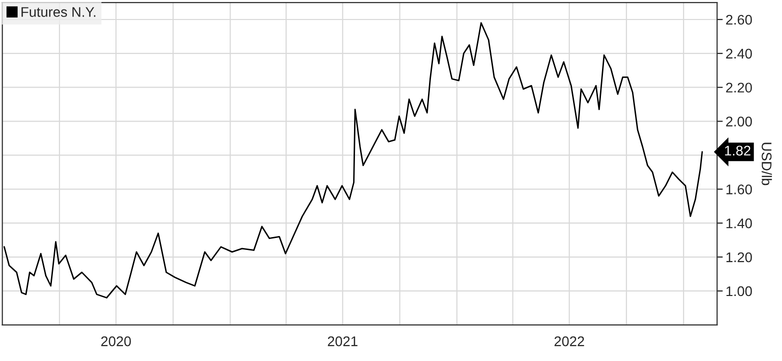  What do you see at coordinates (767, 164) in the screenshot?
I see `y-axis-title: USD/lb` at bounding box center [767, 164].